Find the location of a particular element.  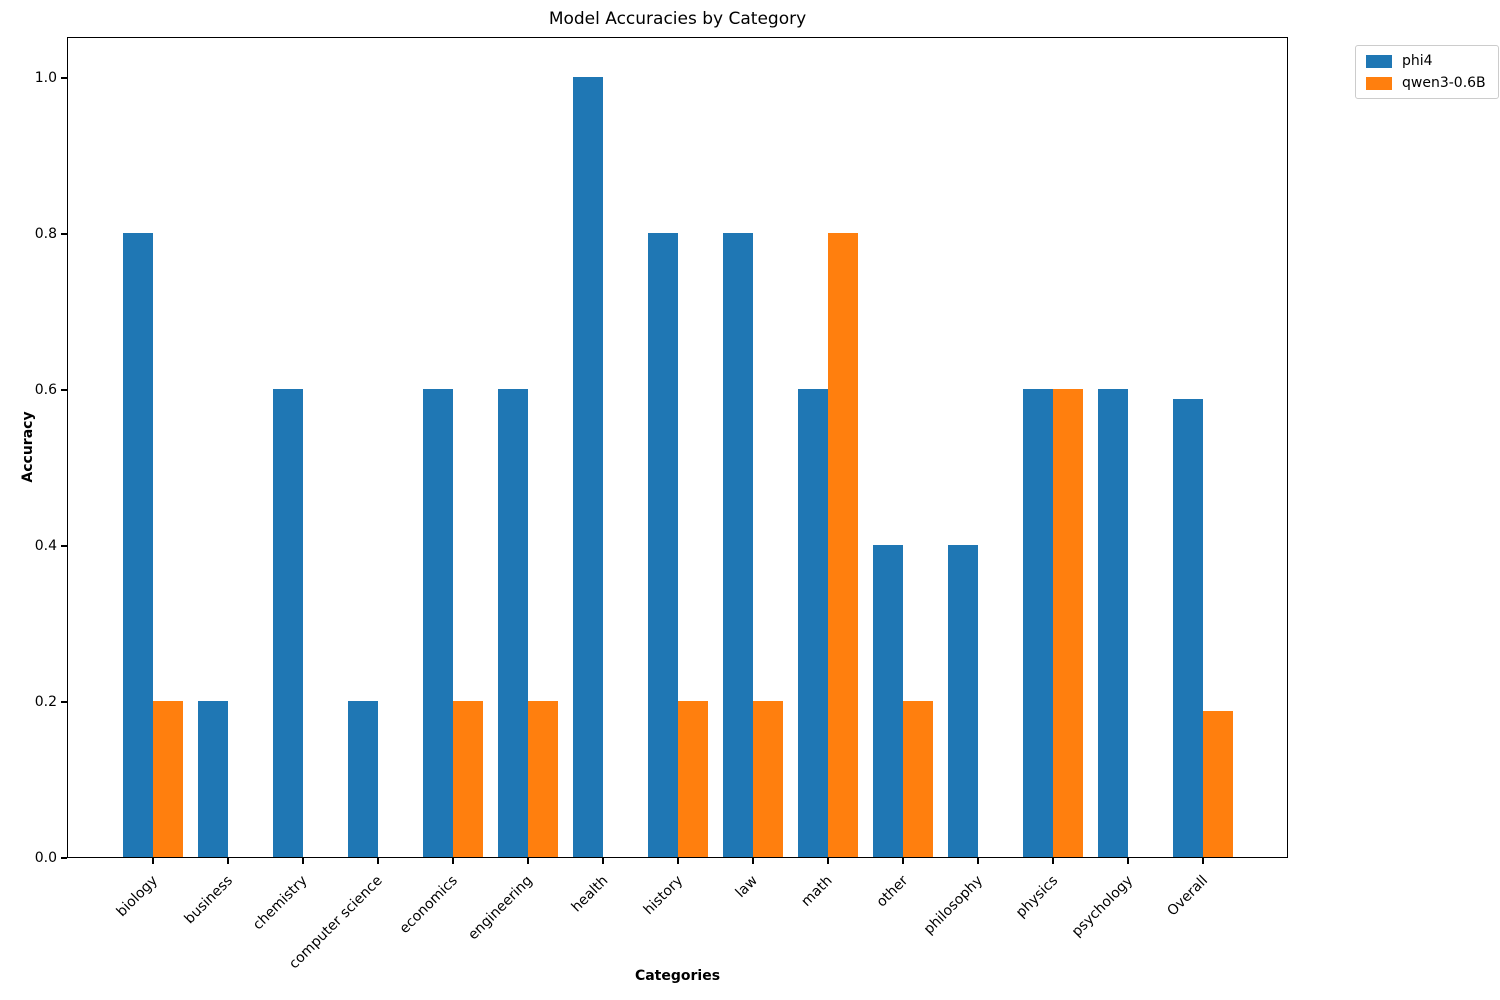

bar-phi4-overall is located at coordinates (1188, 628).